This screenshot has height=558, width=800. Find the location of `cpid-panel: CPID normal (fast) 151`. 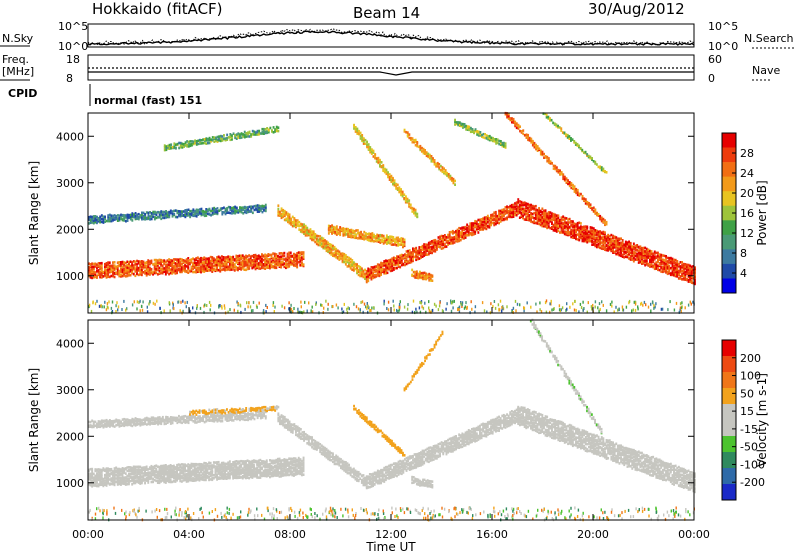

cpid-panel: CPID normal (fast) 151 is located at coordinates (105, 95).